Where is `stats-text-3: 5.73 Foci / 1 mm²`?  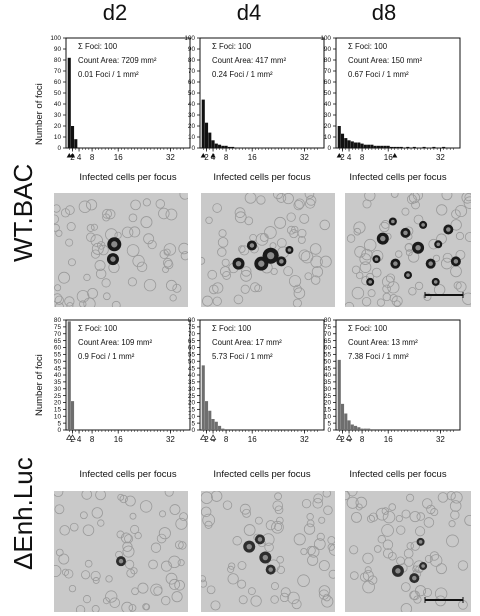
stats-text-3: 5.73 Foci / 1 mm² is located at coordinates (242, 356).